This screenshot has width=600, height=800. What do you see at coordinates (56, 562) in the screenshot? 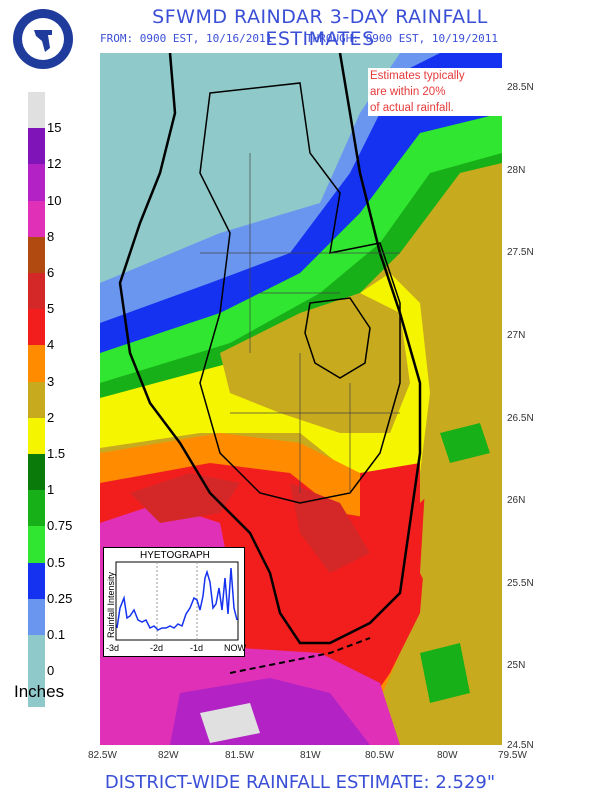
I see `legend-label: 0.5` at bounding box center [56, 562].